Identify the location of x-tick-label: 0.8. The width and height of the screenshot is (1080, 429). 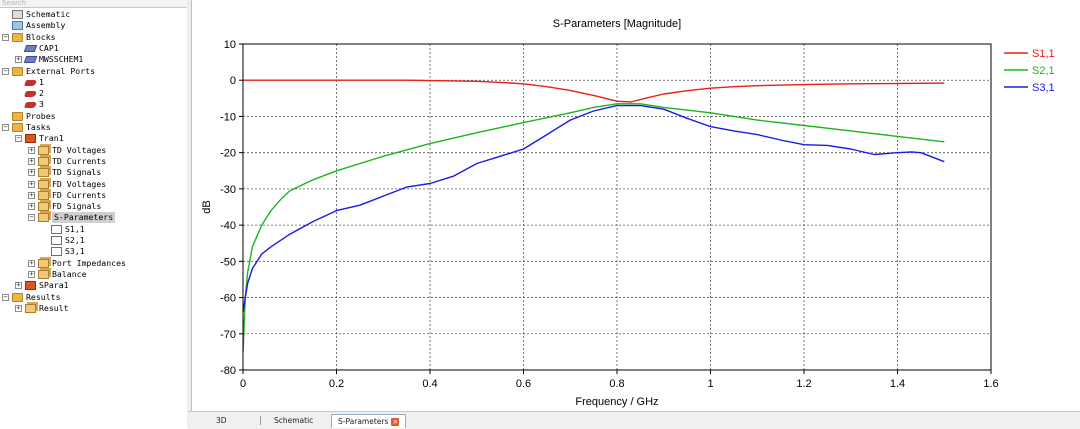
(616, 384).